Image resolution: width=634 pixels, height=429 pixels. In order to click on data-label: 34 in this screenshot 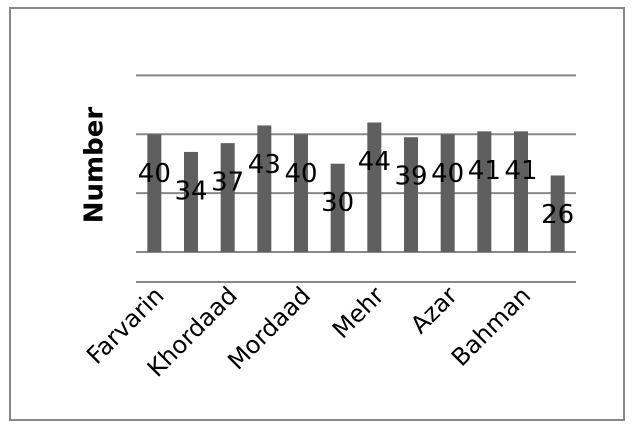, I will do `click(190, 191)`.